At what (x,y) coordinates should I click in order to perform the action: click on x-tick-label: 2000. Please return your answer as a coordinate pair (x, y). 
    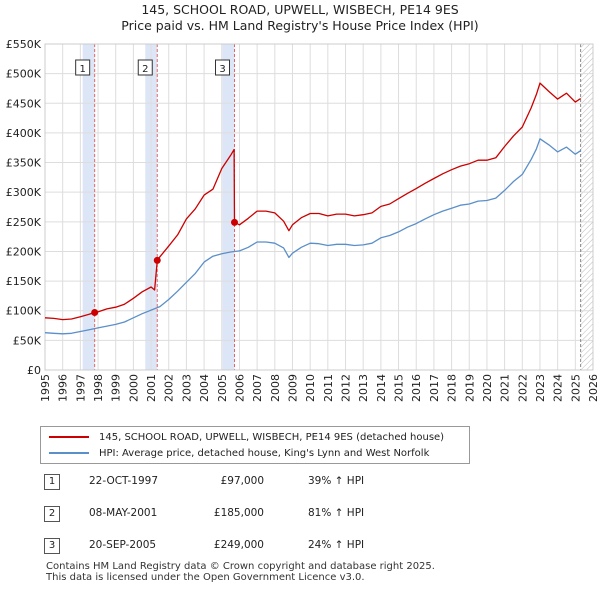
    Looking at the image, I should click on (133, 388).